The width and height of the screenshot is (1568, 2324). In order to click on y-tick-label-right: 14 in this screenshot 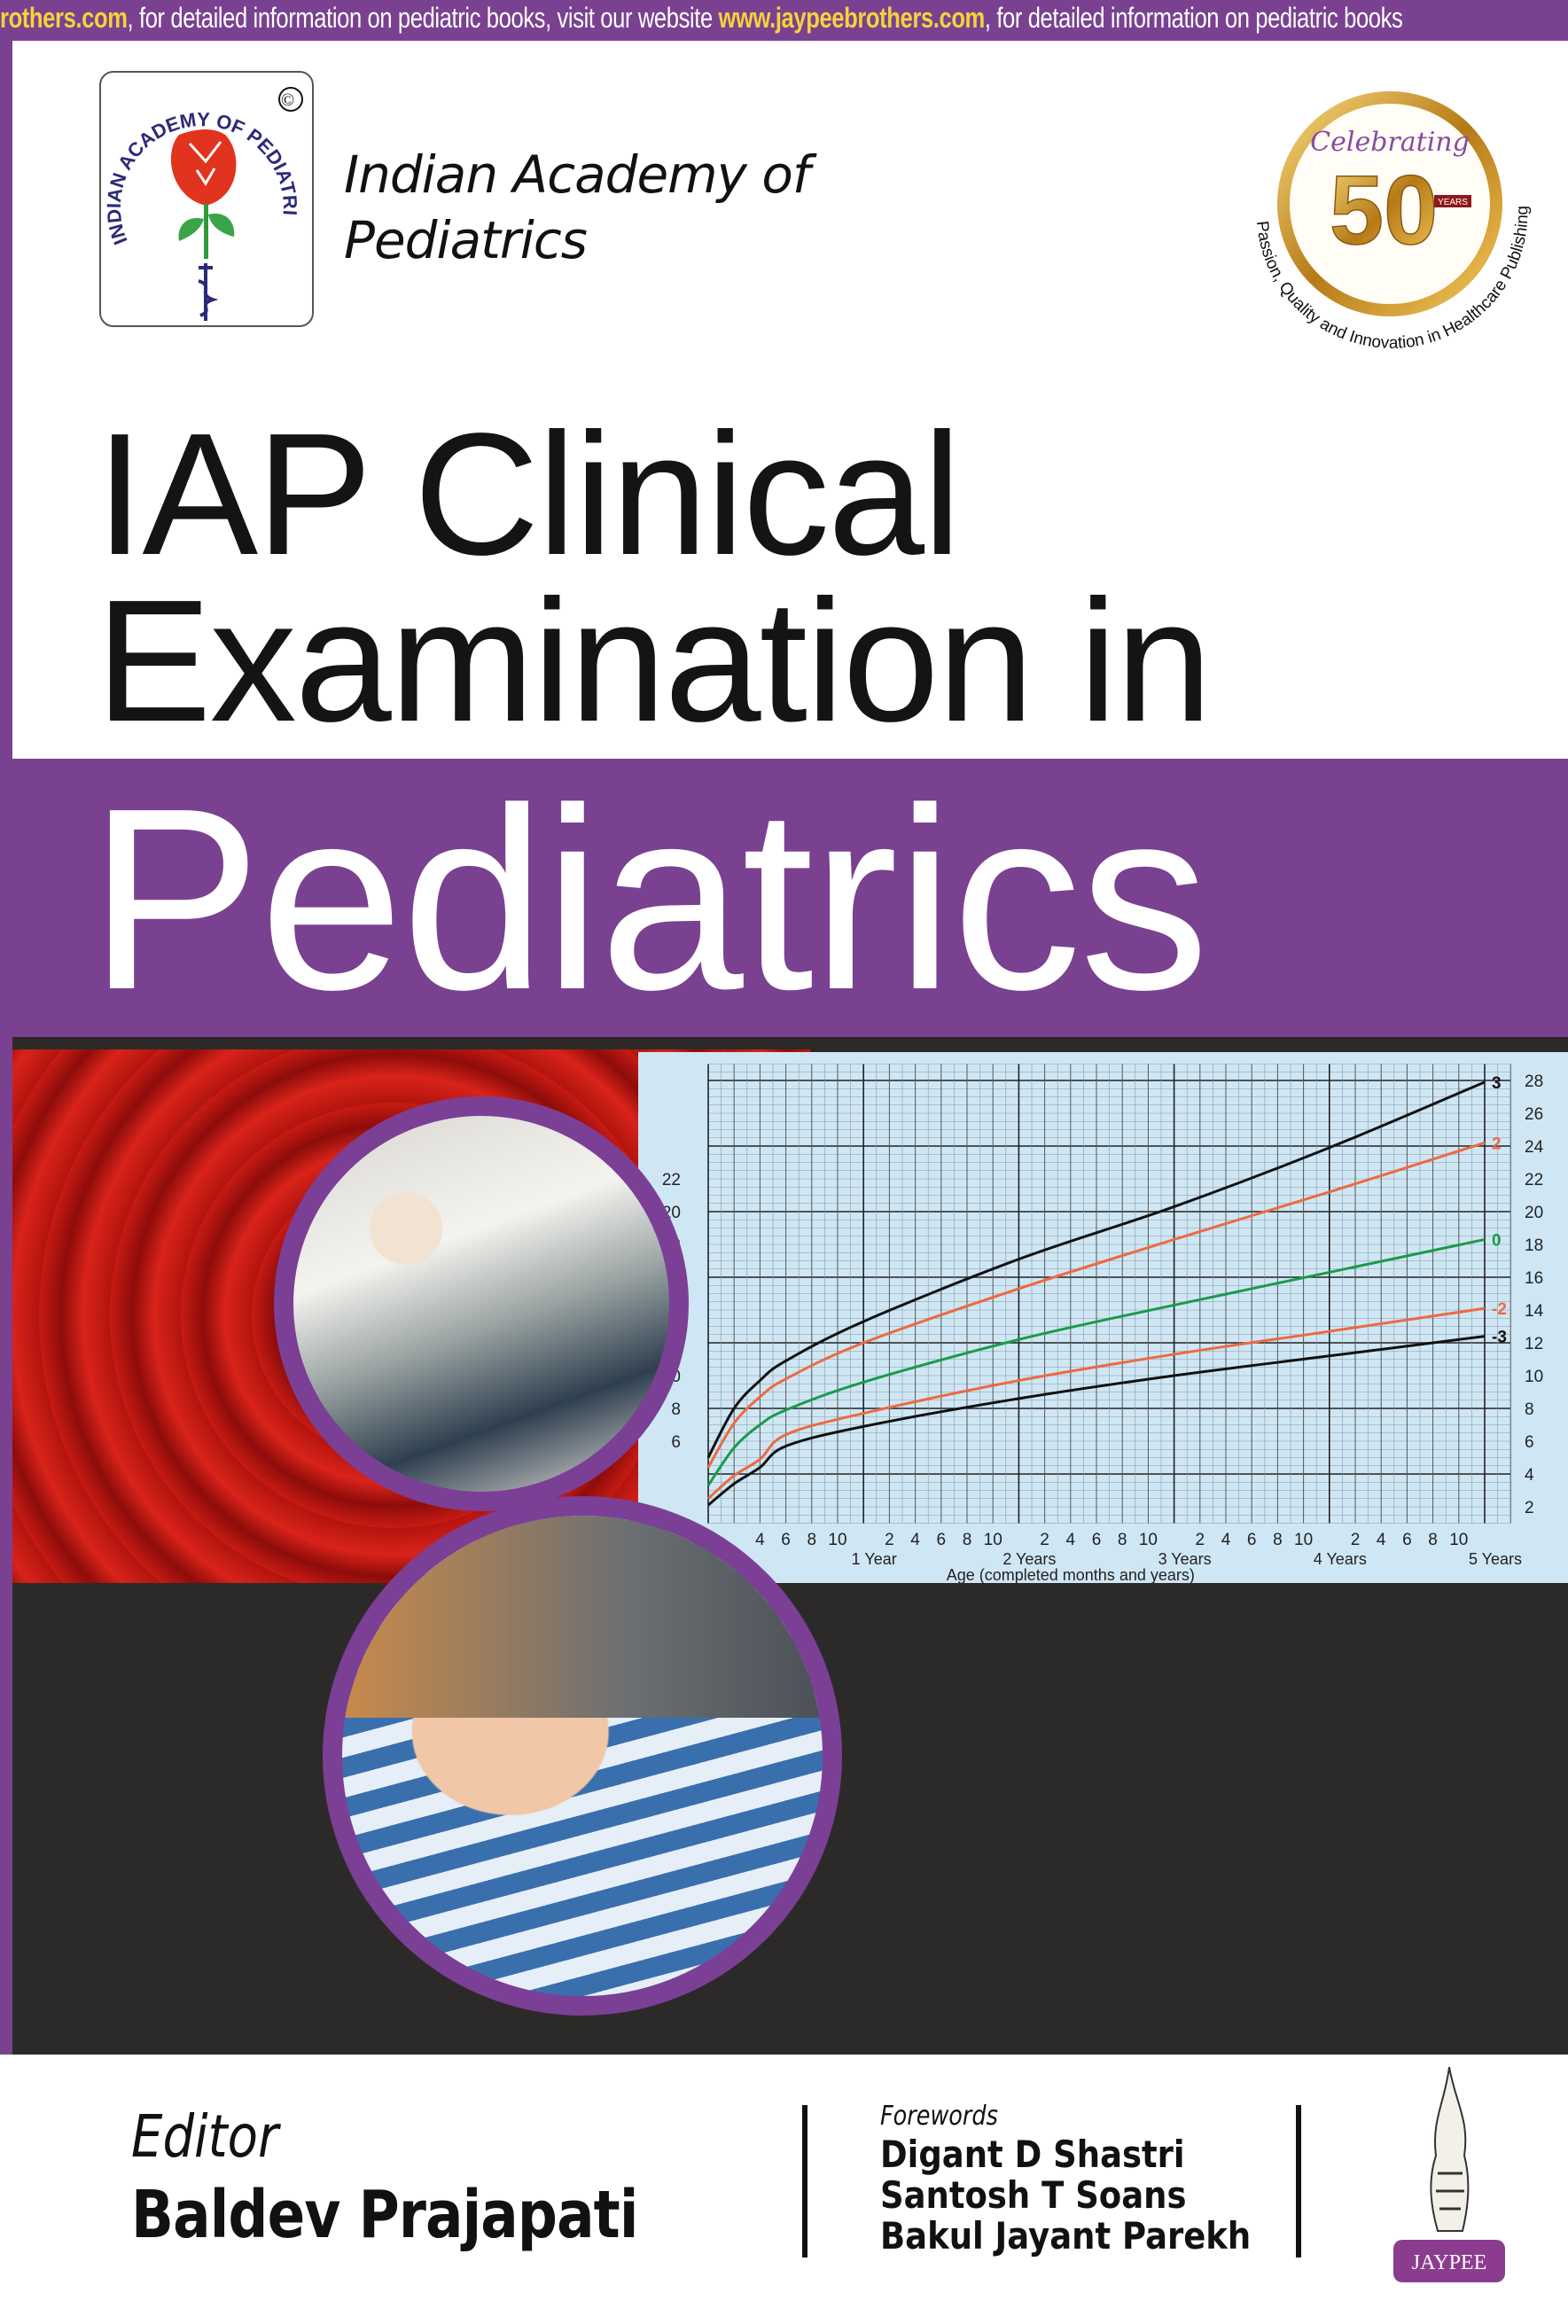, I will do `click(1534, 1312)`.